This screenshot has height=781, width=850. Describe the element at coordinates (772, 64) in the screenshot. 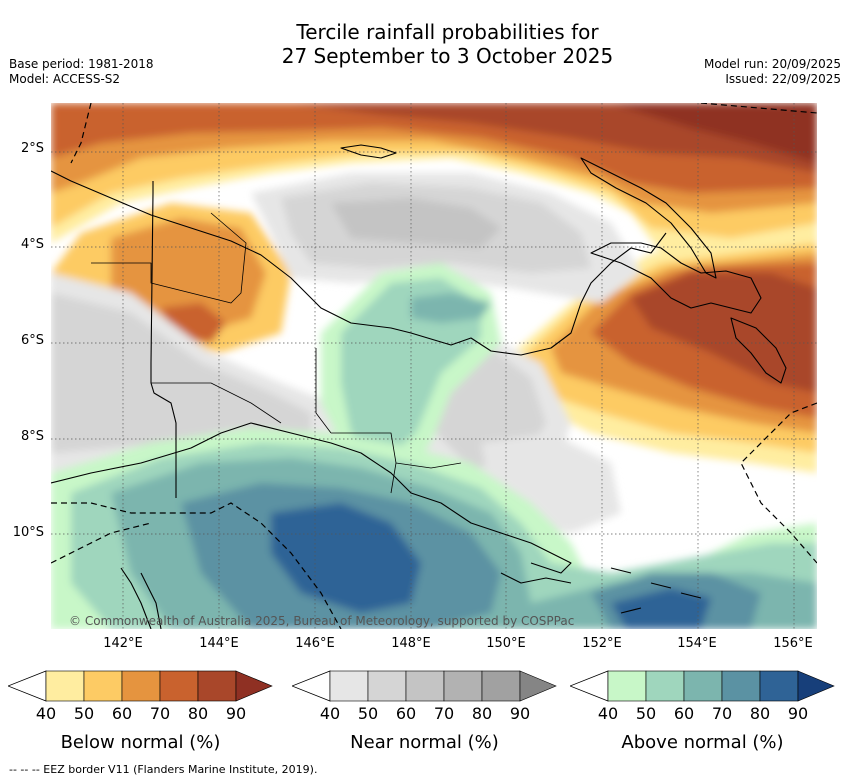

I see `model-run: Model run: 20/09/2025` at that location.